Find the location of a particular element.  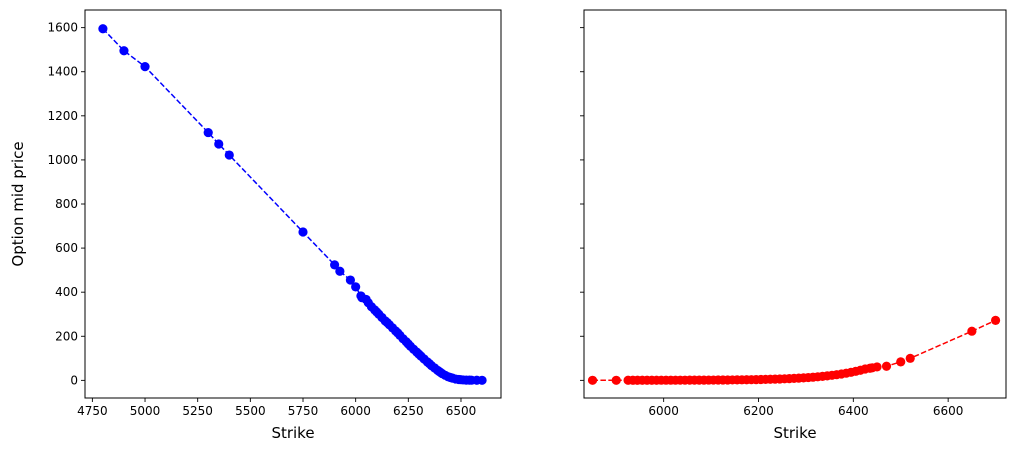

x-tick-label: 5500 is located at coordinates (250, 411).